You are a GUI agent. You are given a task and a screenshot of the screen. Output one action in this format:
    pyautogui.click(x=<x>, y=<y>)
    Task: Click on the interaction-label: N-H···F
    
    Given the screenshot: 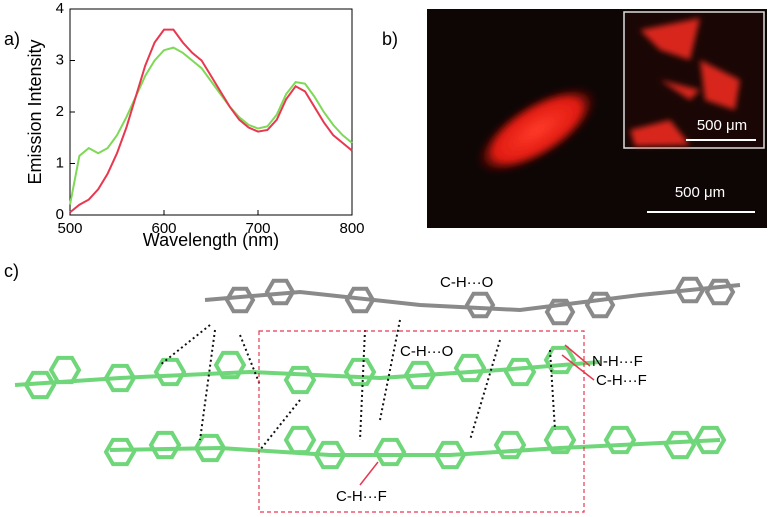 What is the action you would take?
    pyautogui.click(x=617, y=361)
    